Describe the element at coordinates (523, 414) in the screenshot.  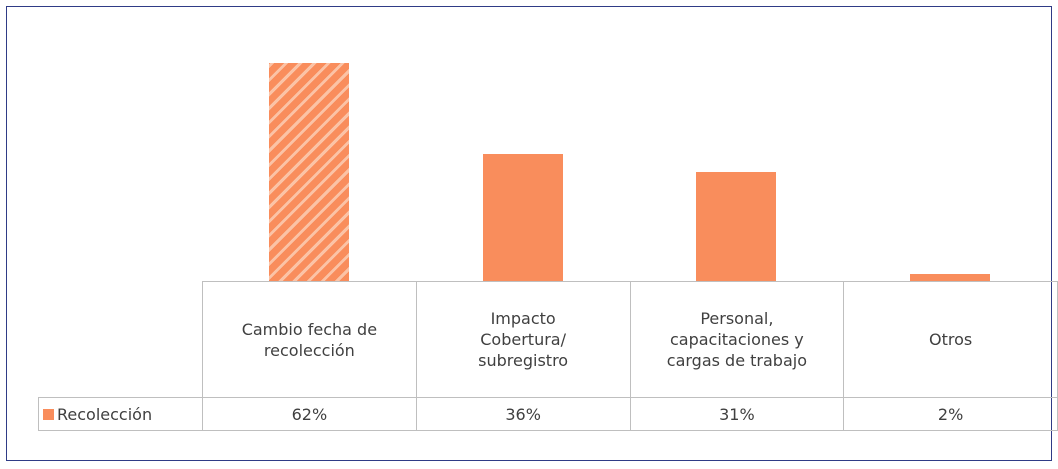
I see `value-label: 36%` at that location.